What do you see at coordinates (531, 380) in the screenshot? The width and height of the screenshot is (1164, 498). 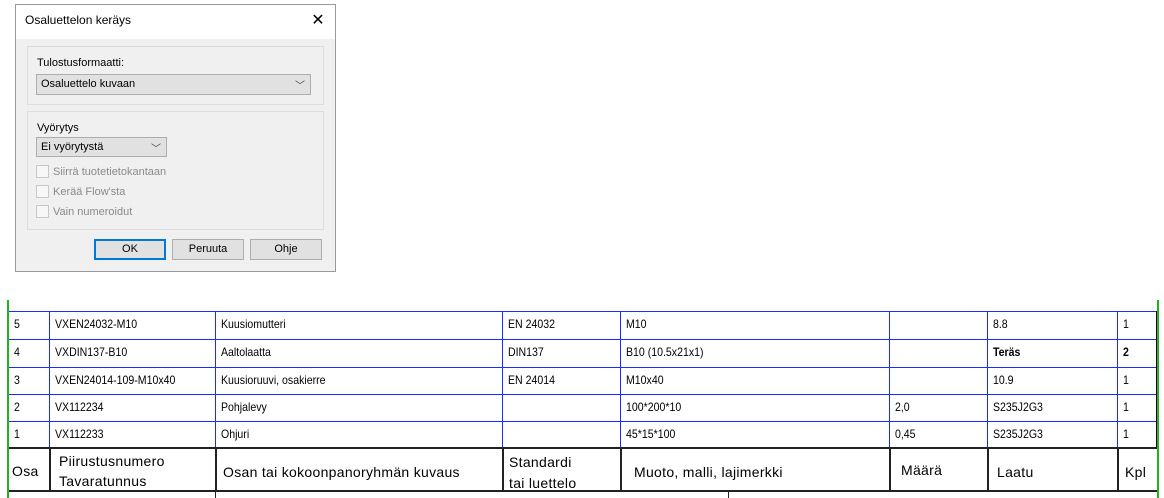 I see `cell-standardi: EN 24014` at bounding box center [531, 380].